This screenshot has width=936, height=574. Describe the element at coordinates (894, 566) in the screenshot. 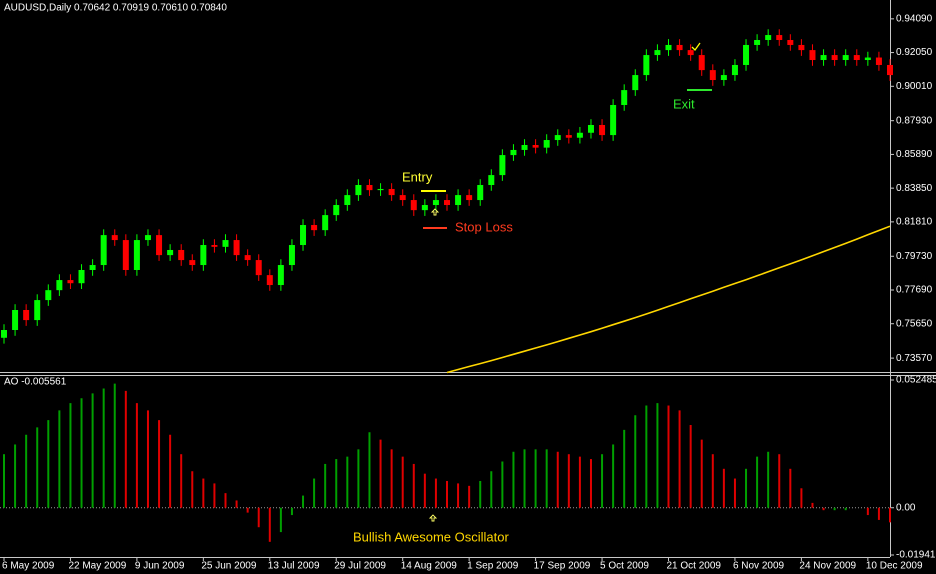

I see `x-tick-label: 10 Dec 2009` at that location.